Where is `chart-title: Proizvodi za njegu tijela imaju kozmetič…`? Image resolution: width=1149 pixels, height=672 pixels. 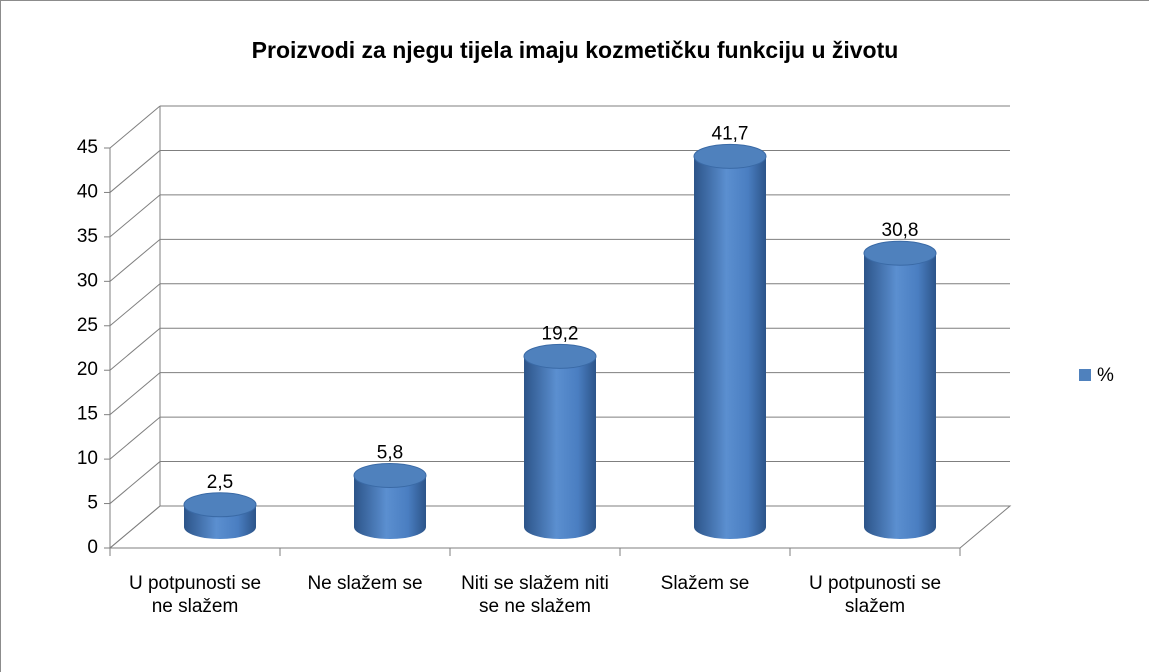 chart-title: Proizvodi za njegu tijela imaju kozmetič… is located at coordinates (575, 50).